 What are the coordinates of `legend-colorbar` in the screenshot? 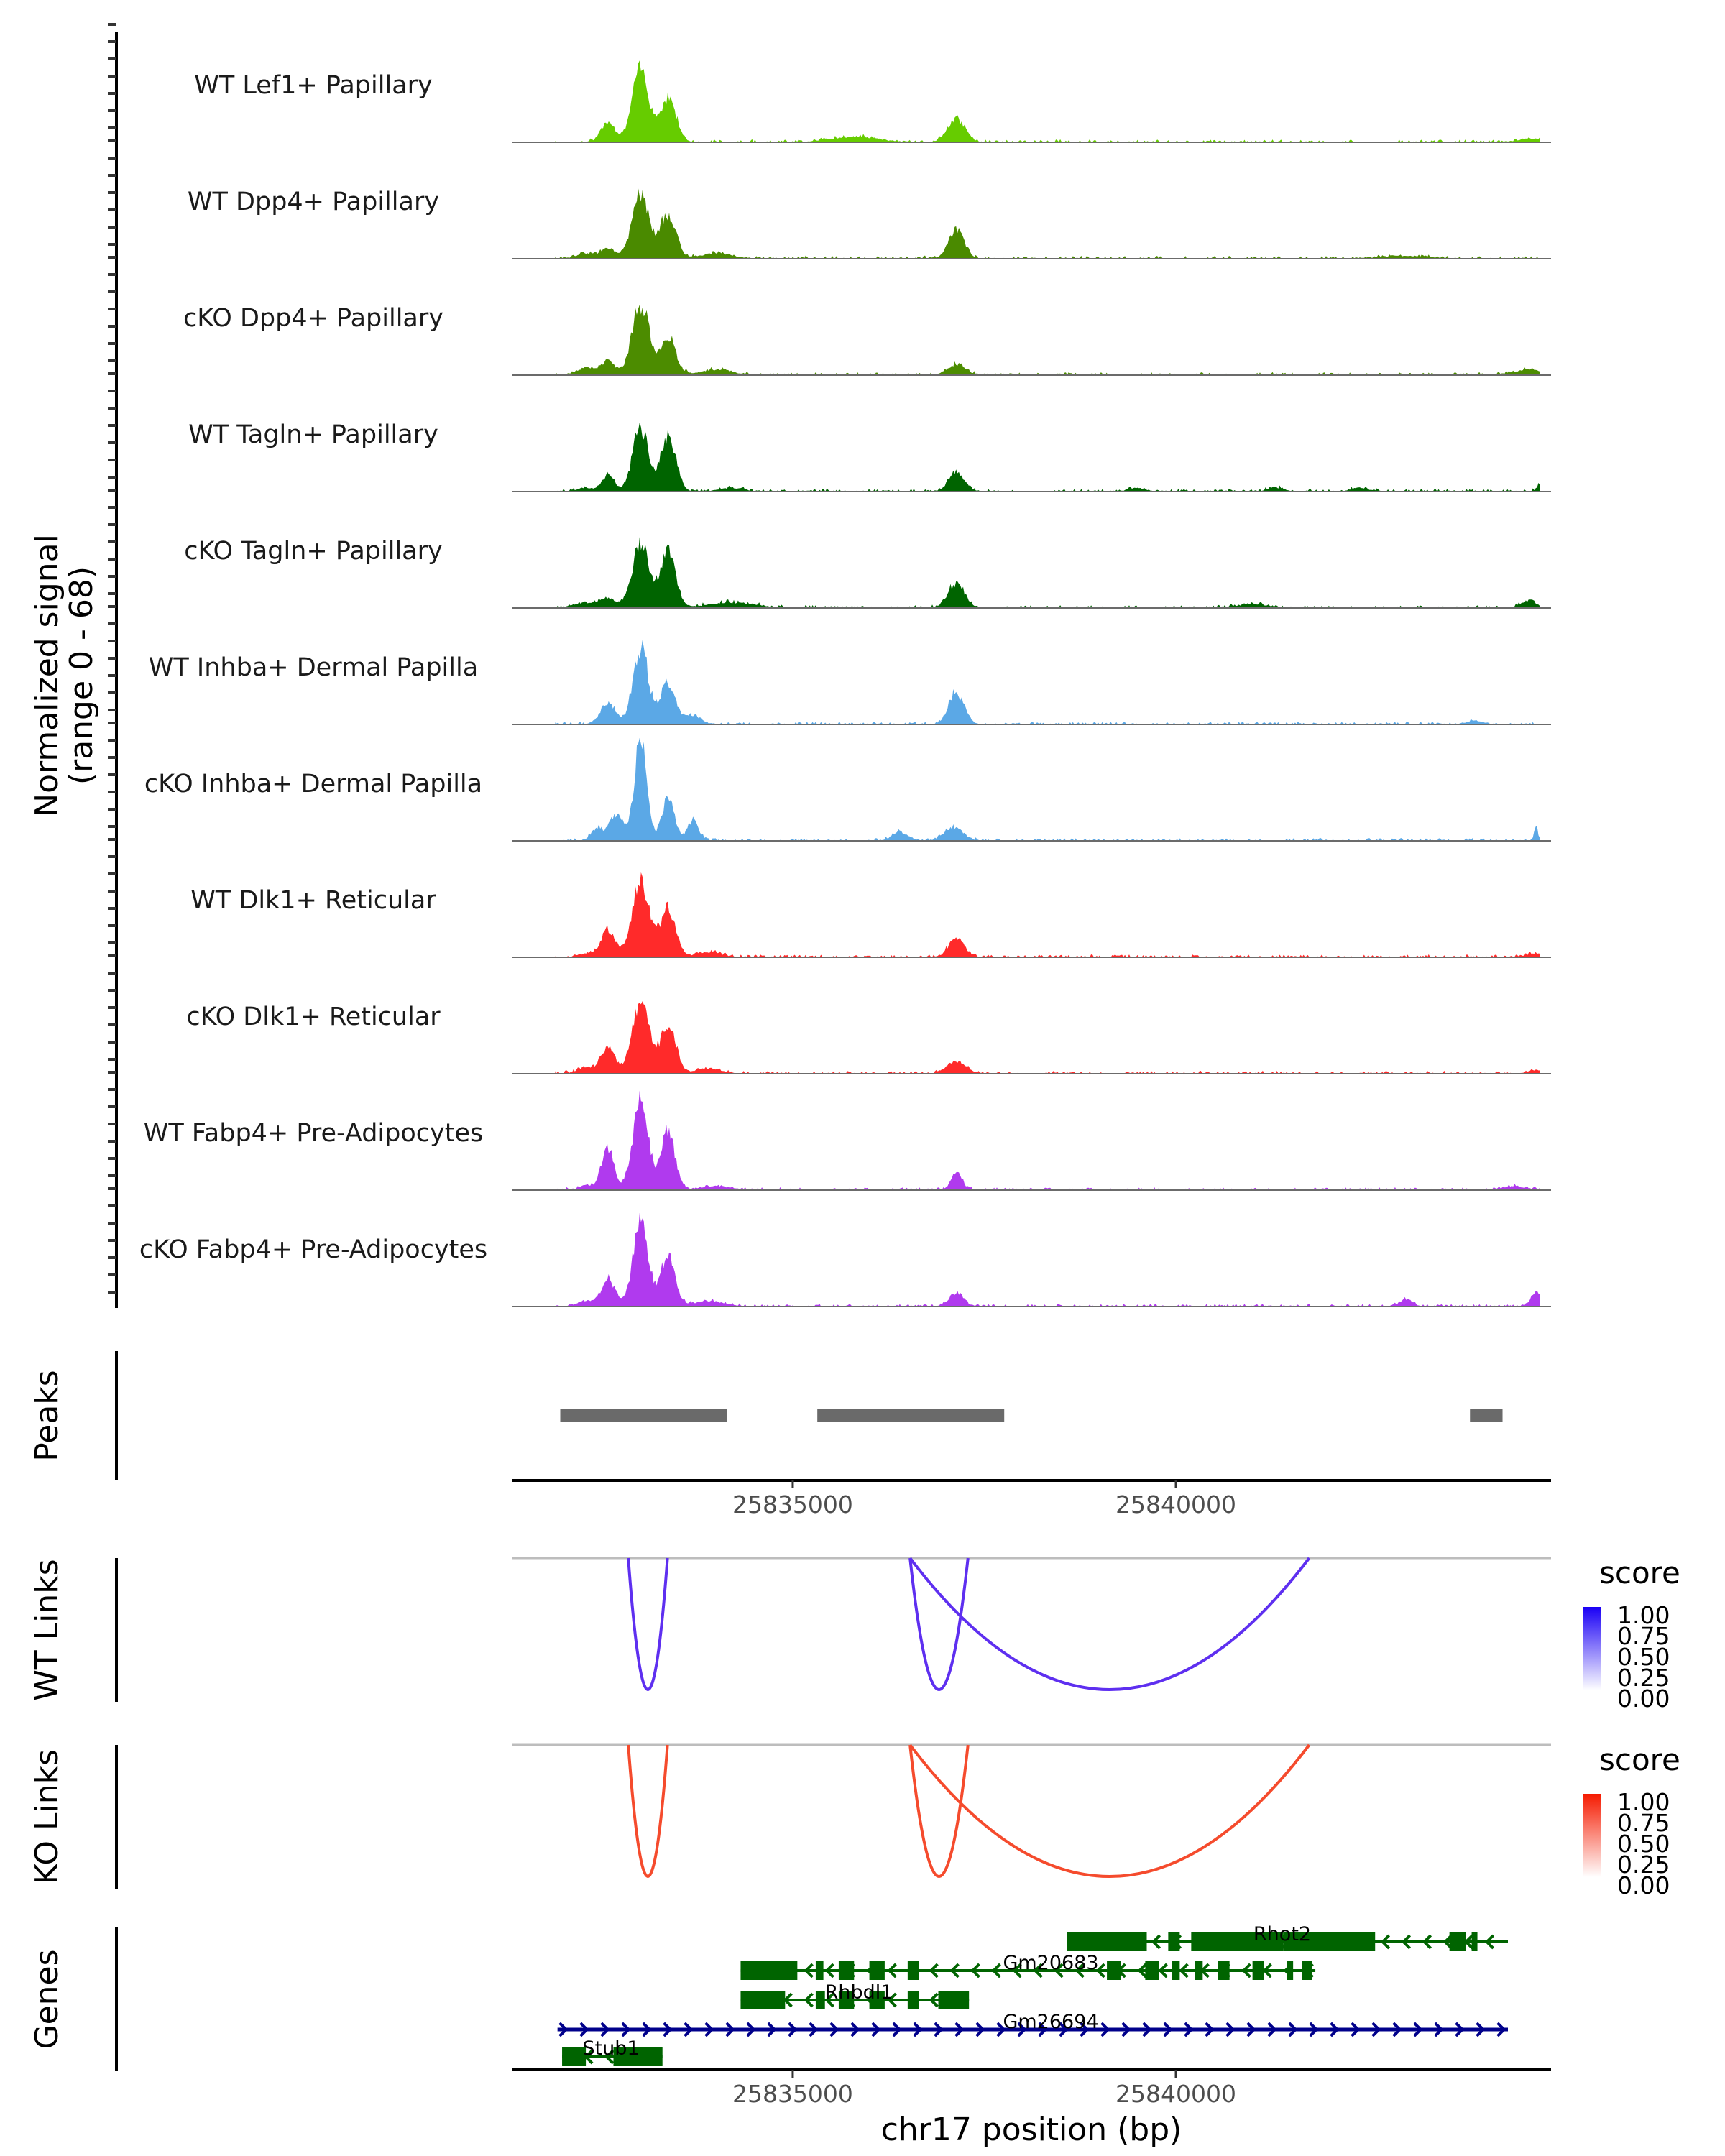 It's located at (1592, 1648).